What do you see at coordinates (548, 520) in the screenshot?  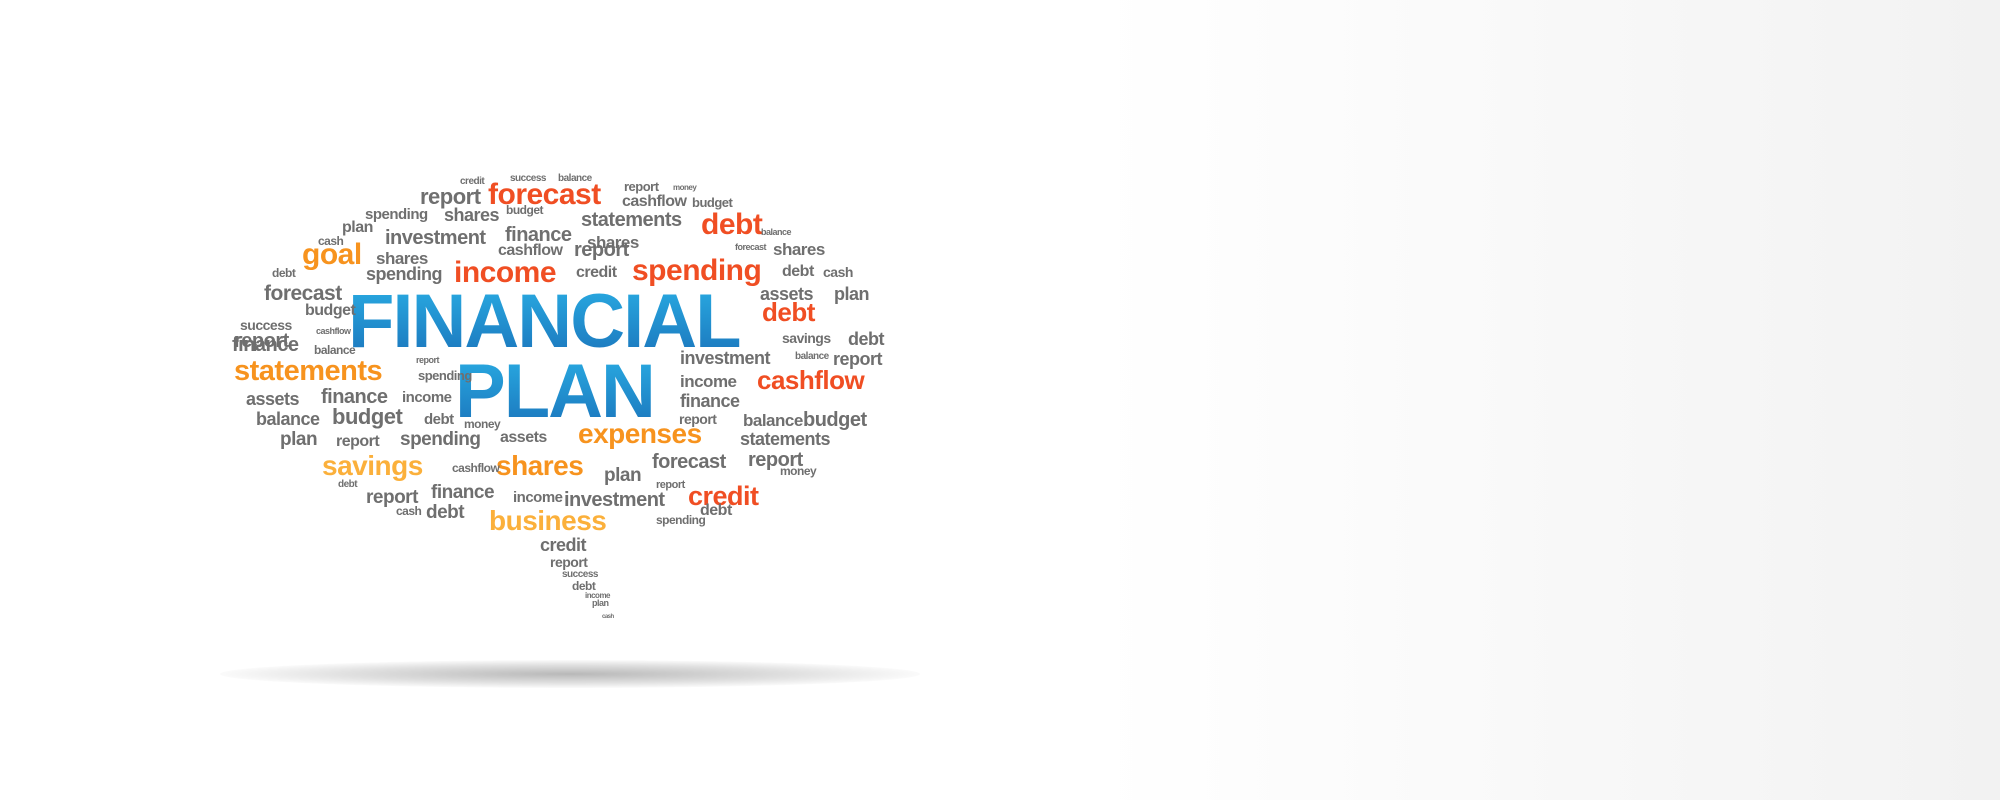 I see `cloud-word: business` at bounding box center [548, 520].